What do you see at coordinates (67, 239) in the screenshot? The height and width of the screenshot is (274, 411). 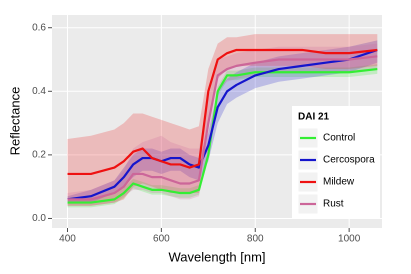 I see `x-tick-label: 400` at bounding box center [67, 239].